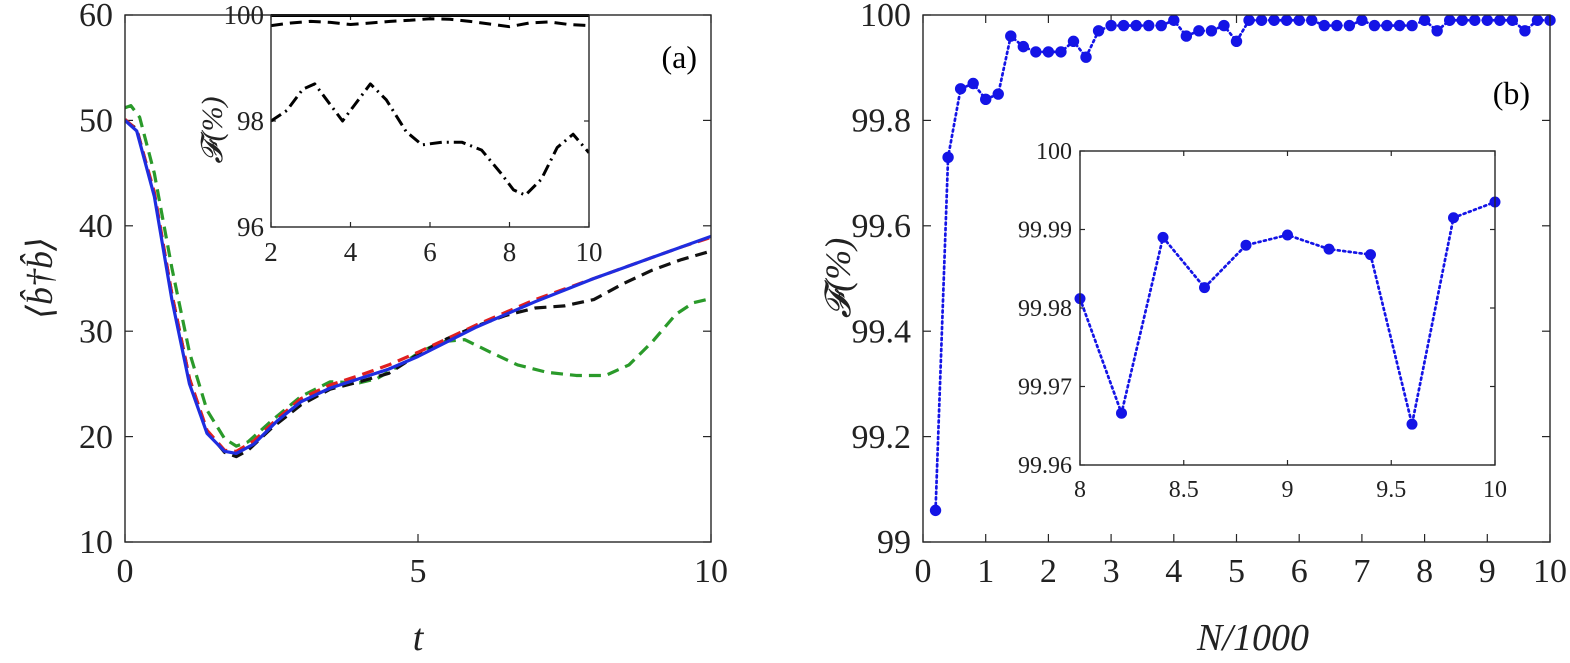 The image size is (1570, 663). Describe the element at coordinates (1184, 490) in the screenshot. I see `b_inset-xtick-label: 8.5` at that location.